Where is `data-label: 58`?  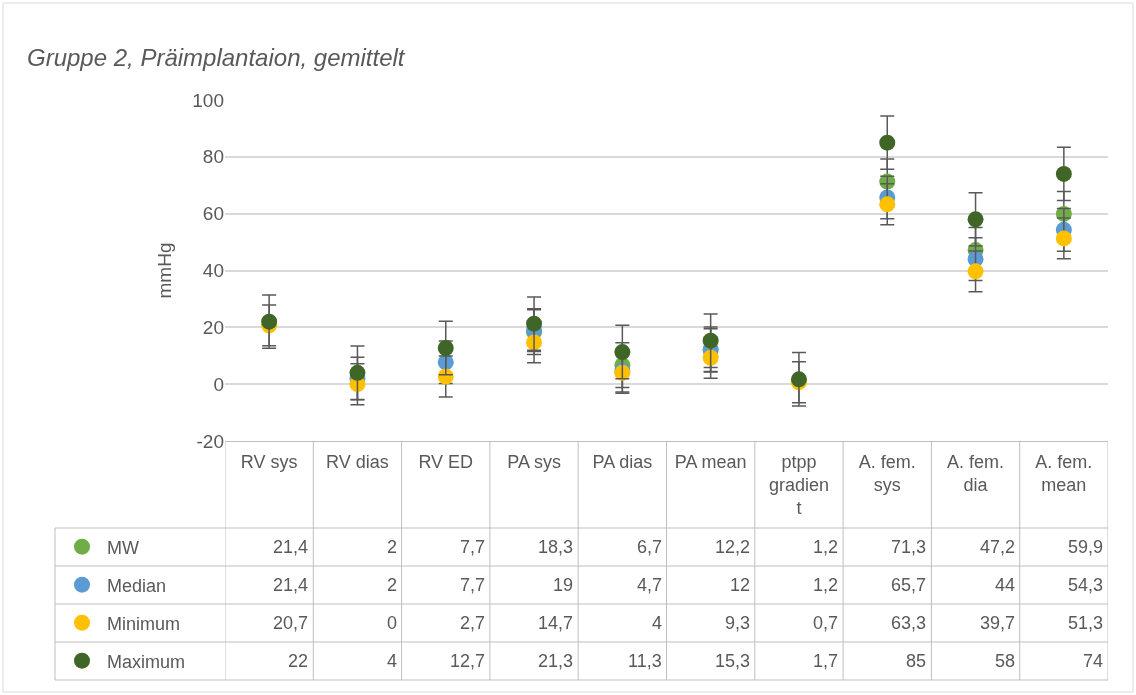 data-label: 58 is located at coordinates (1005, 661).